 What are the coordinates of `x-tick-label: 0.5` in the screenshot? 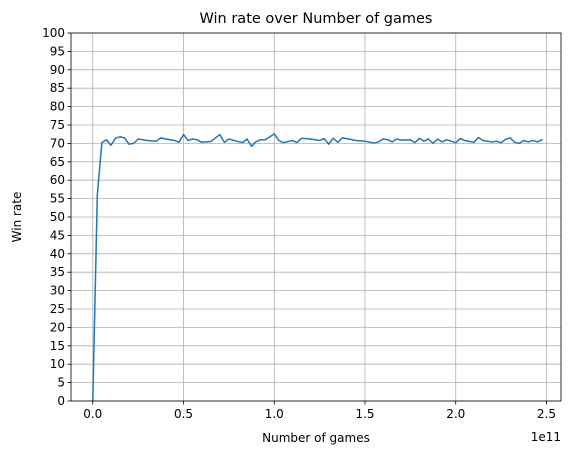 It's located at (183, 414).